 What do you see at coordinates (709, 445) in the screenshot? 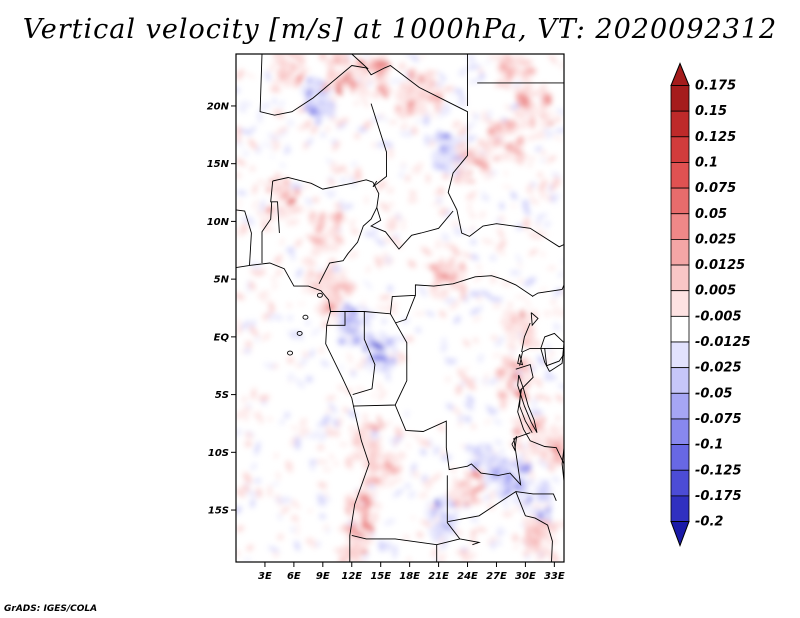
I see `colorbar-label: -0.1` at bounding box center [709, 445].